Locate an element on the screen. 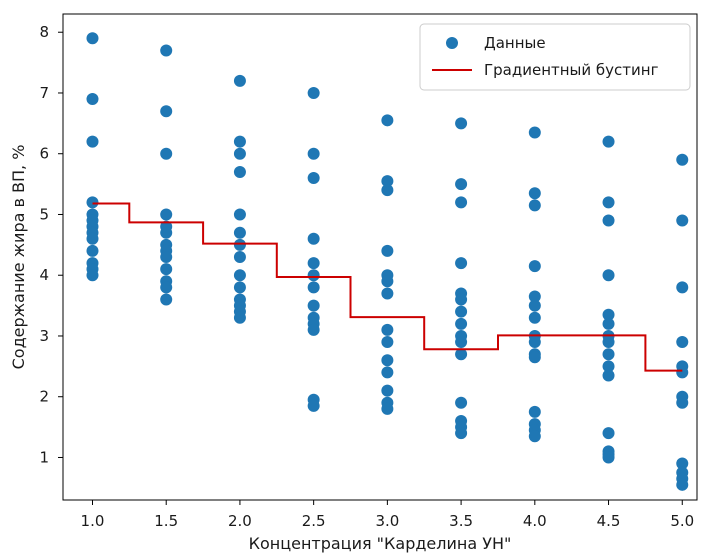 The width and height of the screenshot is (709, 556). y-tick-label: 4 is located at coordinates (44, 275).